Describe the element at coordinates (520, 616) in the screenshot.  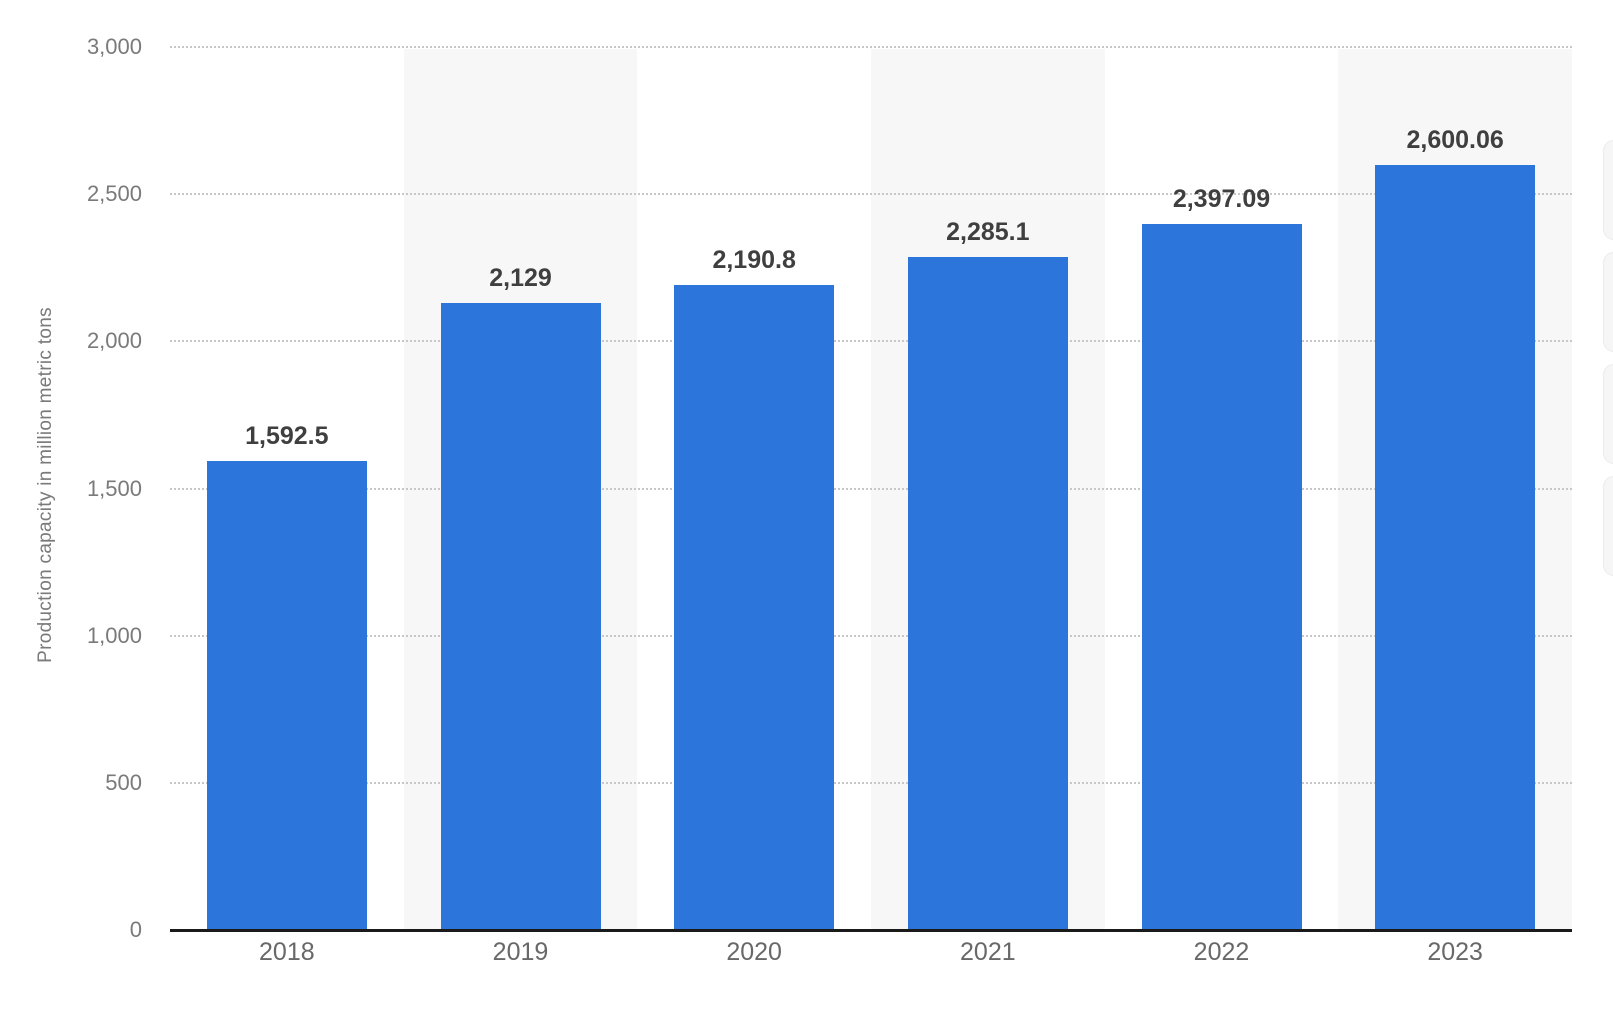
I see `bar-2019` at that location.